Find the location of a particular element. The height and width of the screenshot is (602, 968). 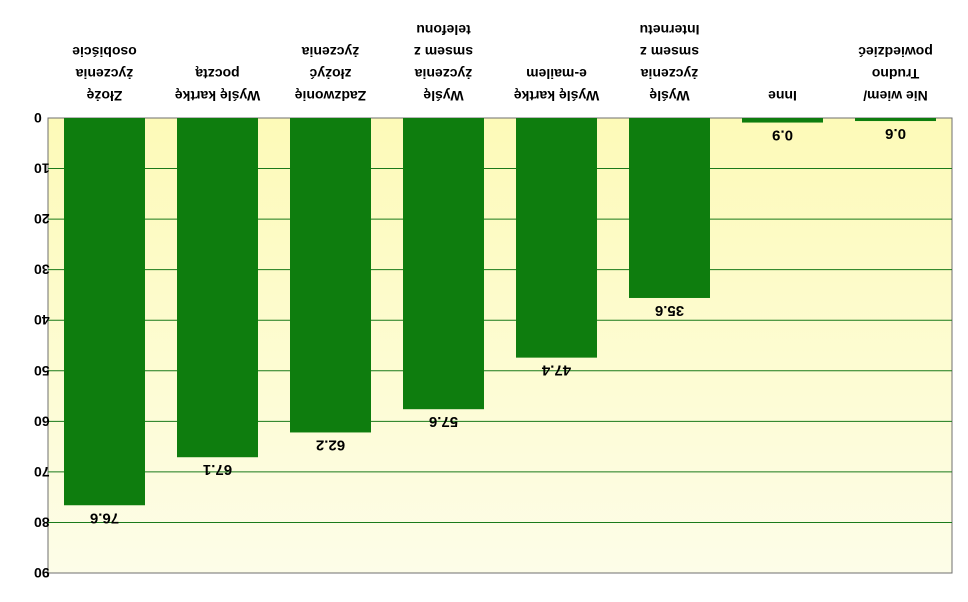

y-tick-label: 20 is located at coordinates (42, 219).